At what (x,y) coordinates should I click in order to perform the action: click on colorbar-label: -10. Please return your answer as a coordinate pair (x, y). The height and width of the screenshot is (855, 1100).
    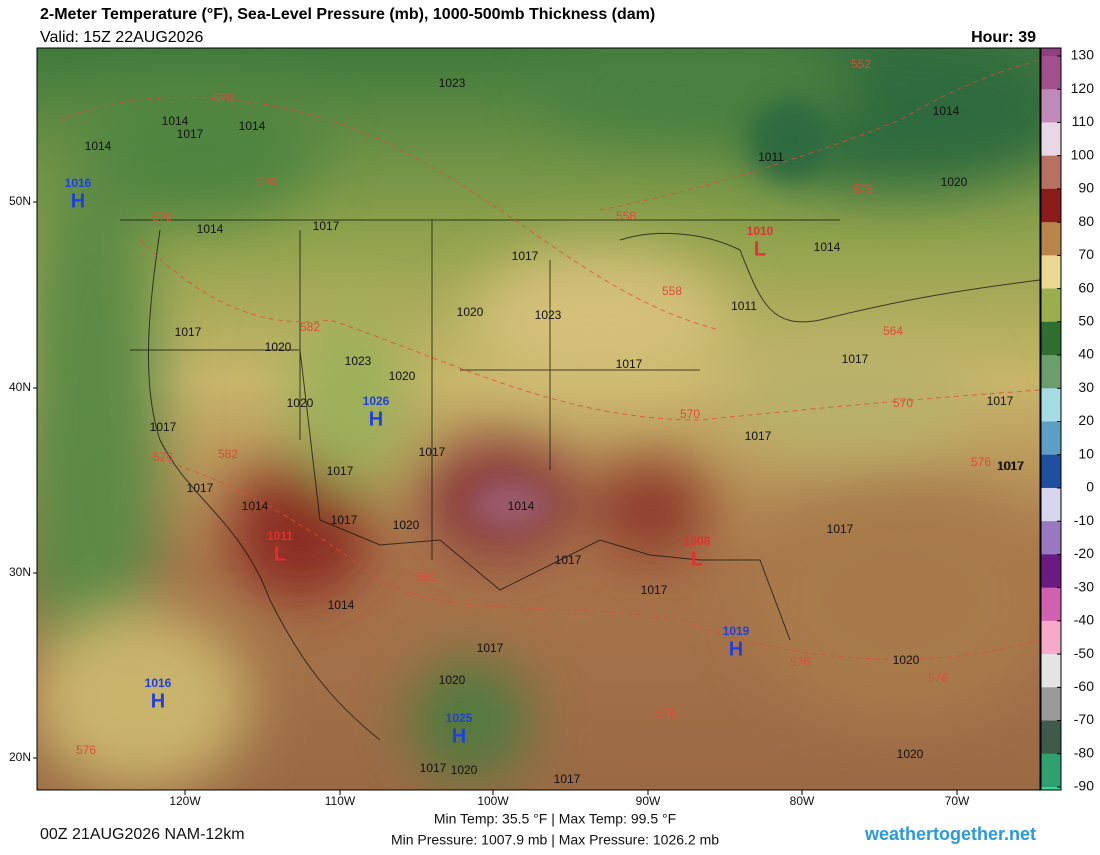
    Looking at the image, I should click on (1084, 520).